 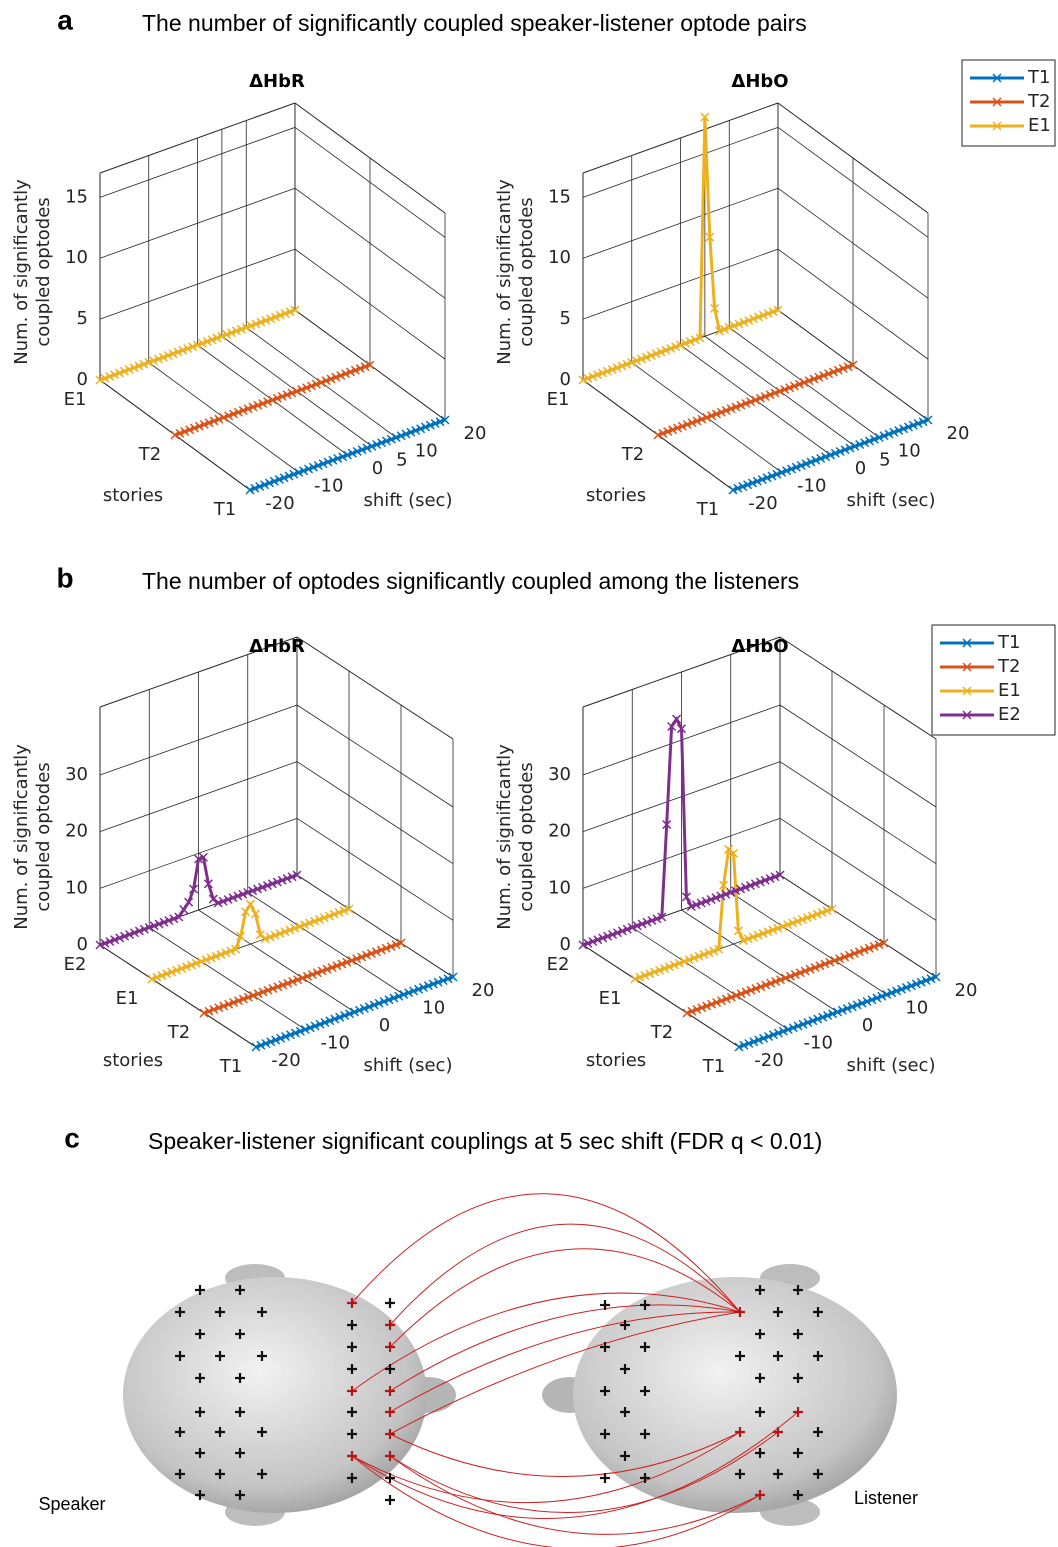 I want to click on story-tick-label: E1, so click(x=610, y=998).